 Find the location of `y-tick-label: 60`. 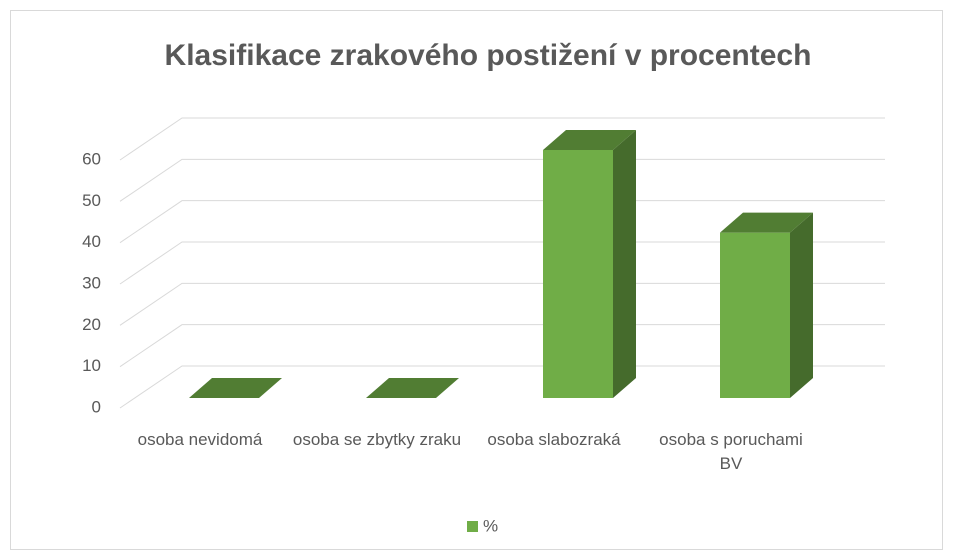

y-tick-label: 60 is located at coordinates (91, 158).